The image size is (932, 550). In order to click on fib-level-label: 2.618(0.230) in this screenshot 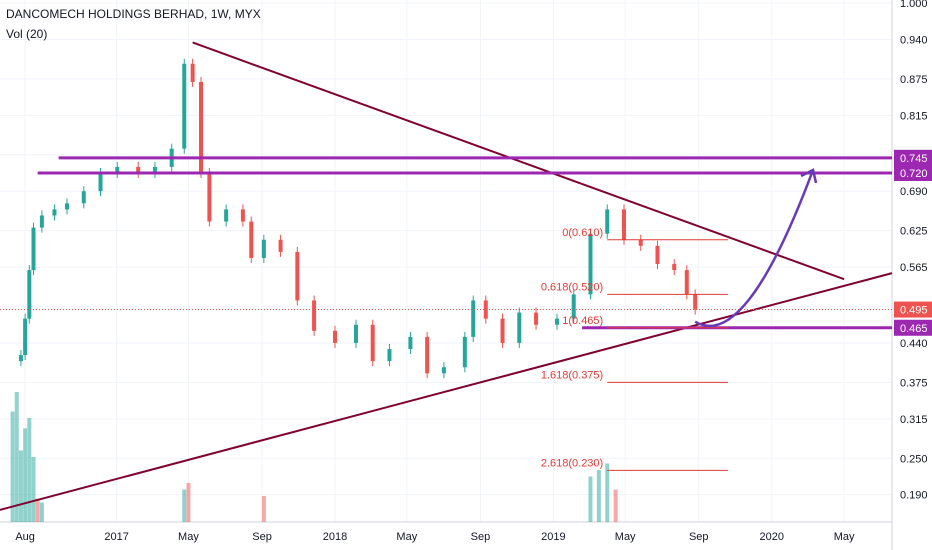, I will do `click(572, 463)`.